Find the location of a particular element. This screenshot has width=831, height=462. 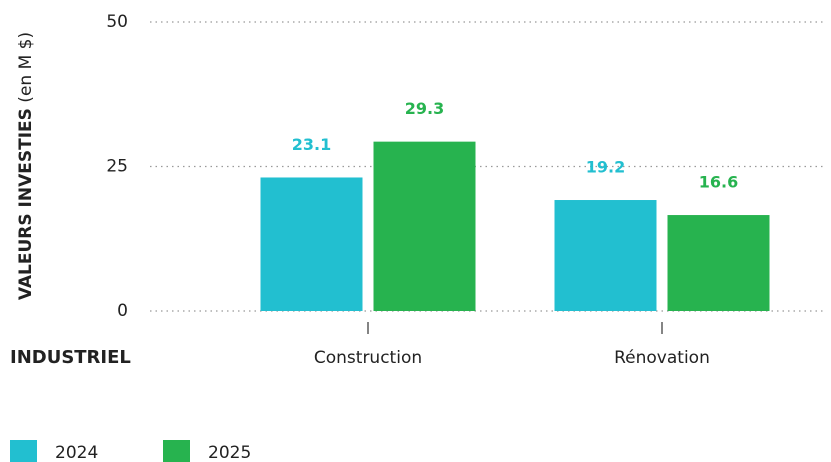

y-axis-label-unit: (en M $) is located at coordinates (26, 67).